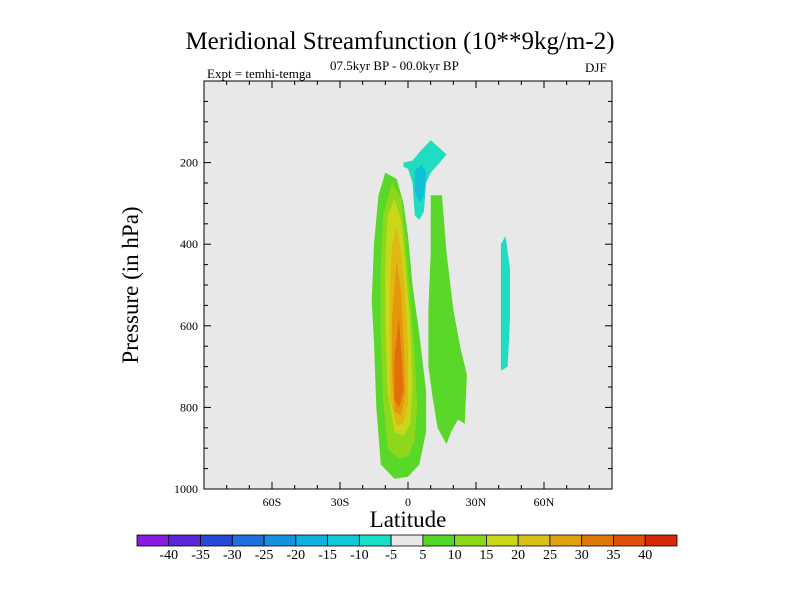 The width and height of the screenshot is (800, 600). I want to click on contour-regions, so click(440, 309).